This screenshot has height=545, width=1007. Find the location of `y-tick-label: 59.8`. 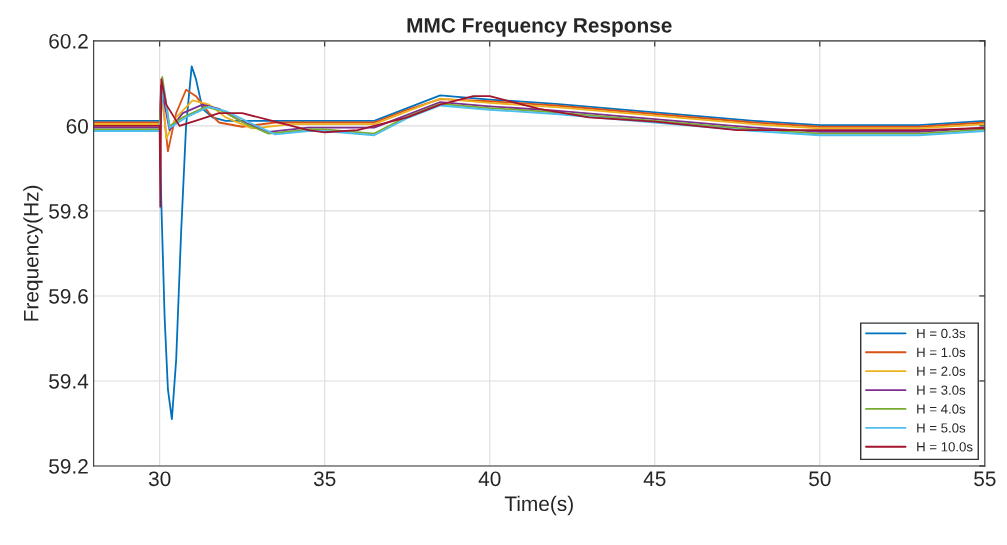

y-tick-label: 59.8 is located at coordinates (68, 211).